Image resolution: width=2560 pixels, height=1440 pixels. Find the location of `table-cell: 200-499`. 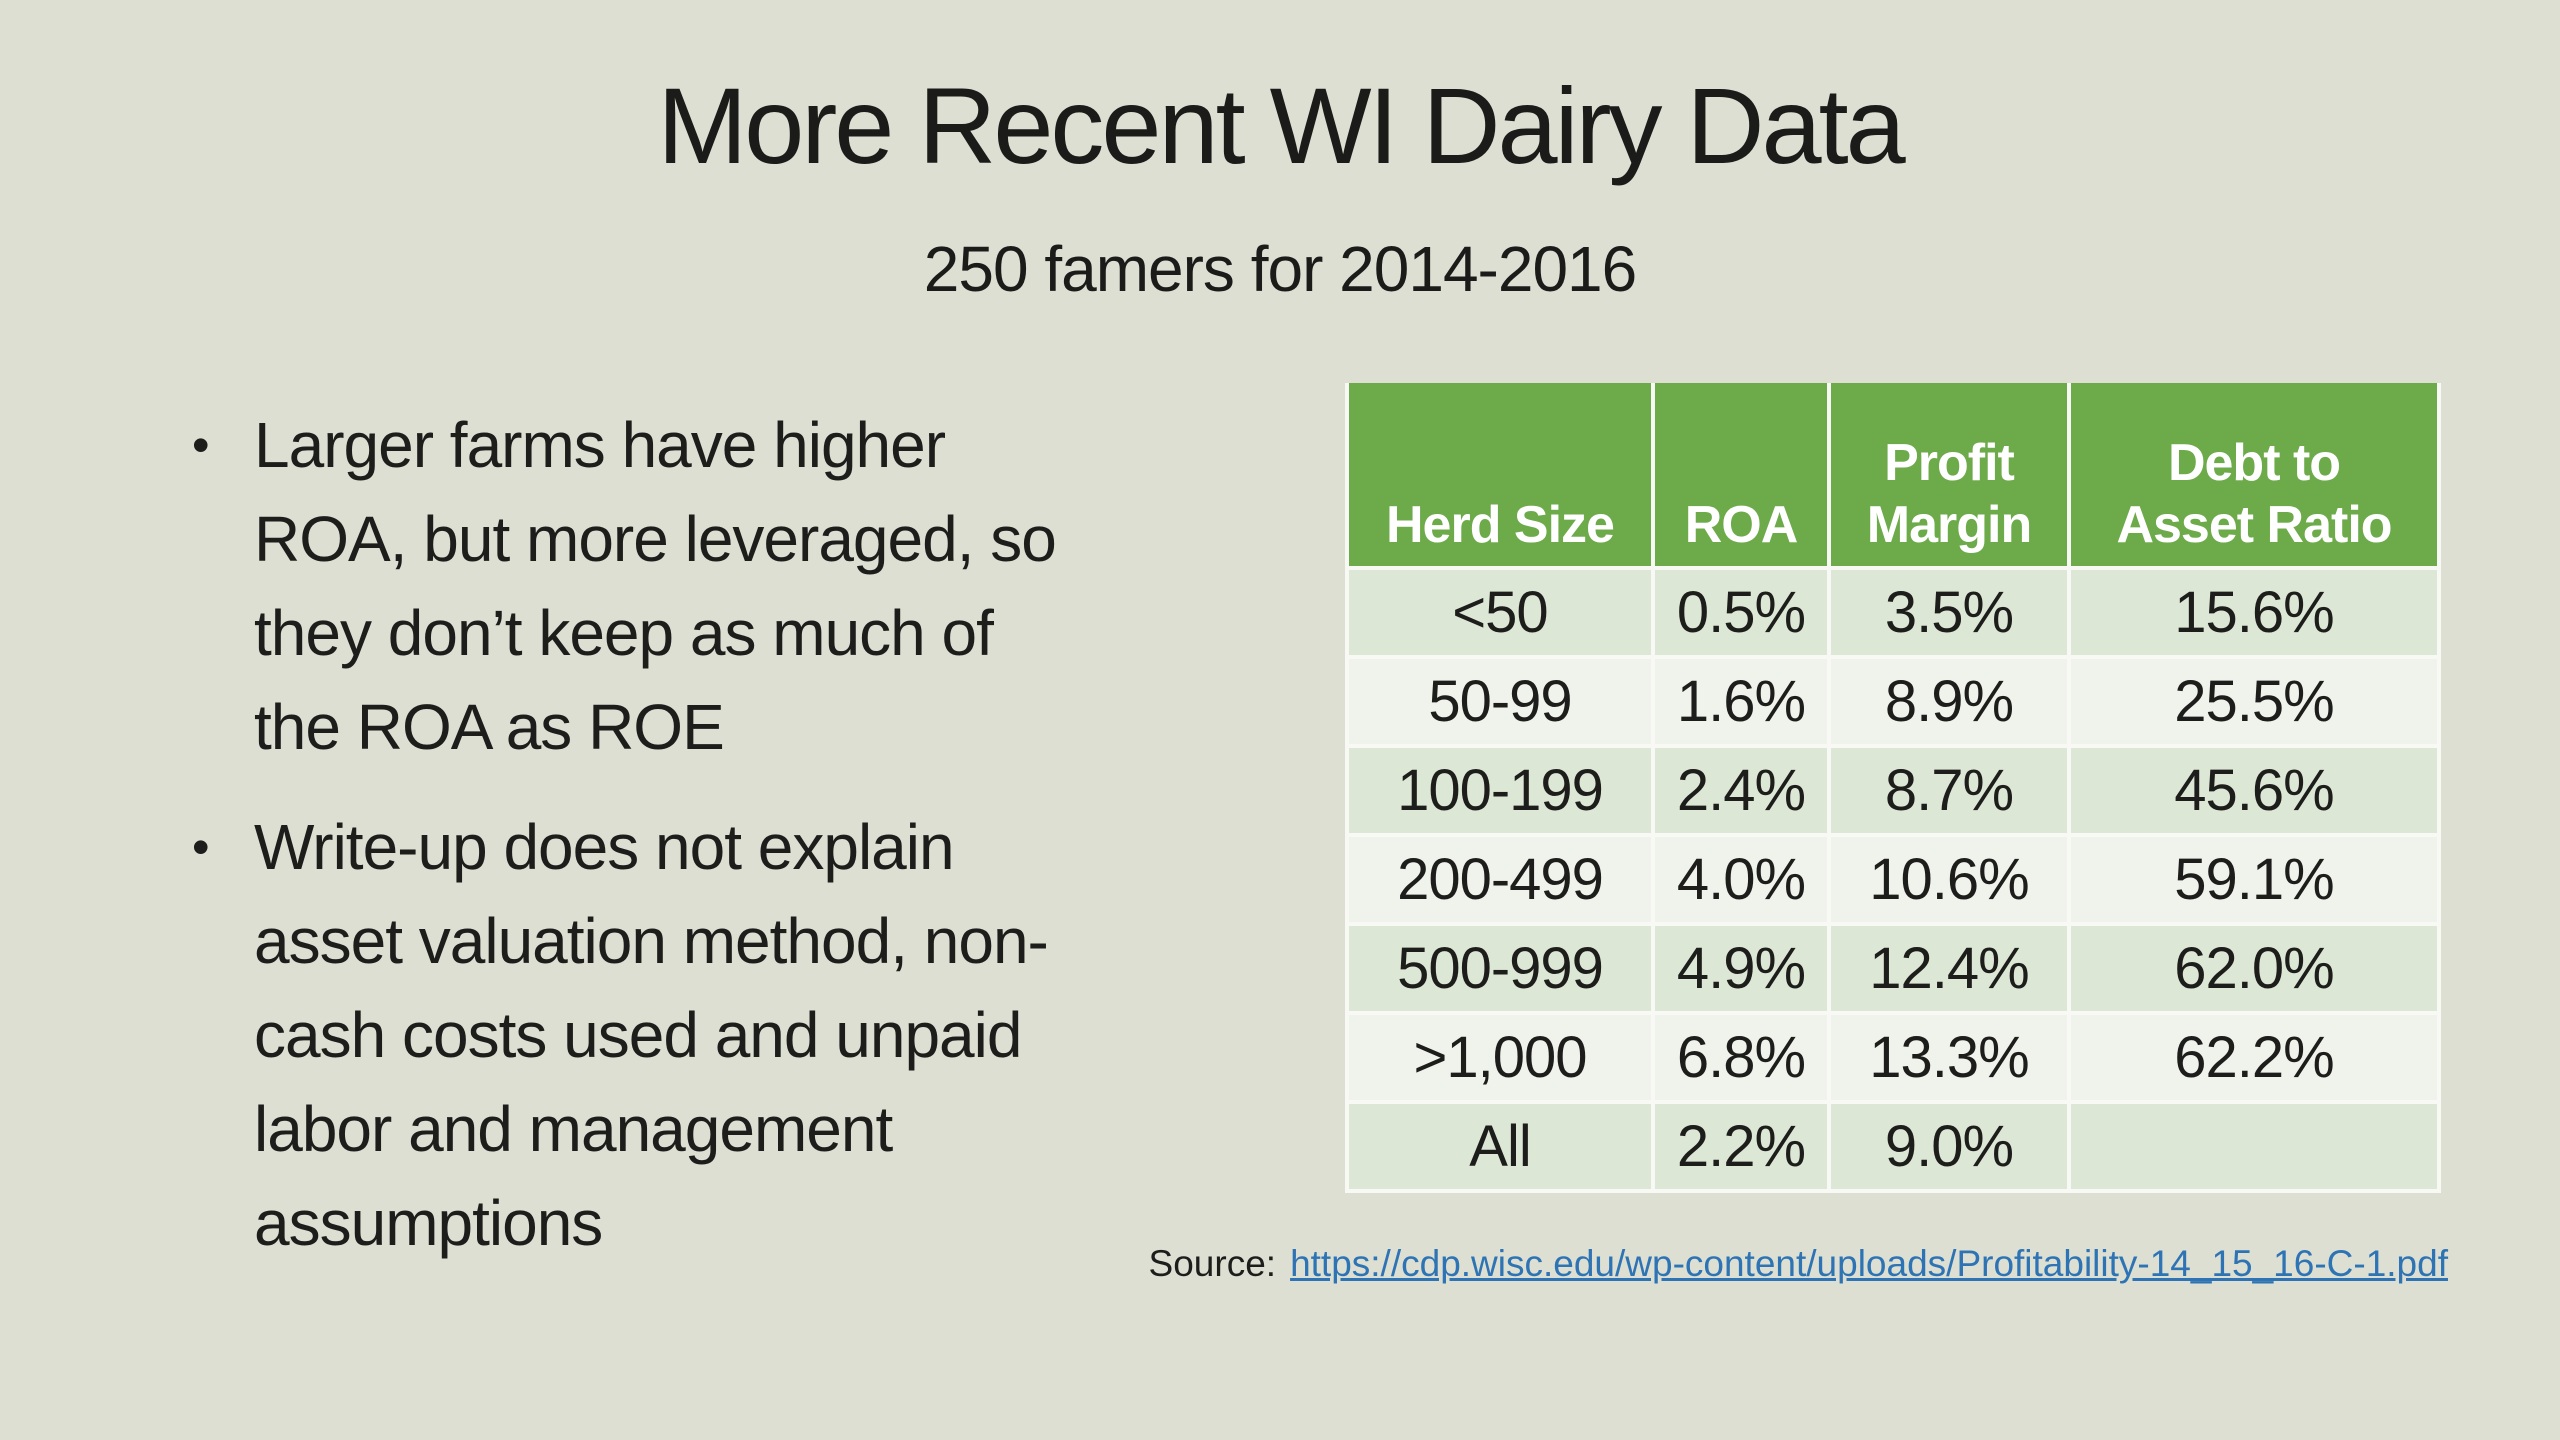

table-cell: 200-499 is located at coordinates (1500, 879).